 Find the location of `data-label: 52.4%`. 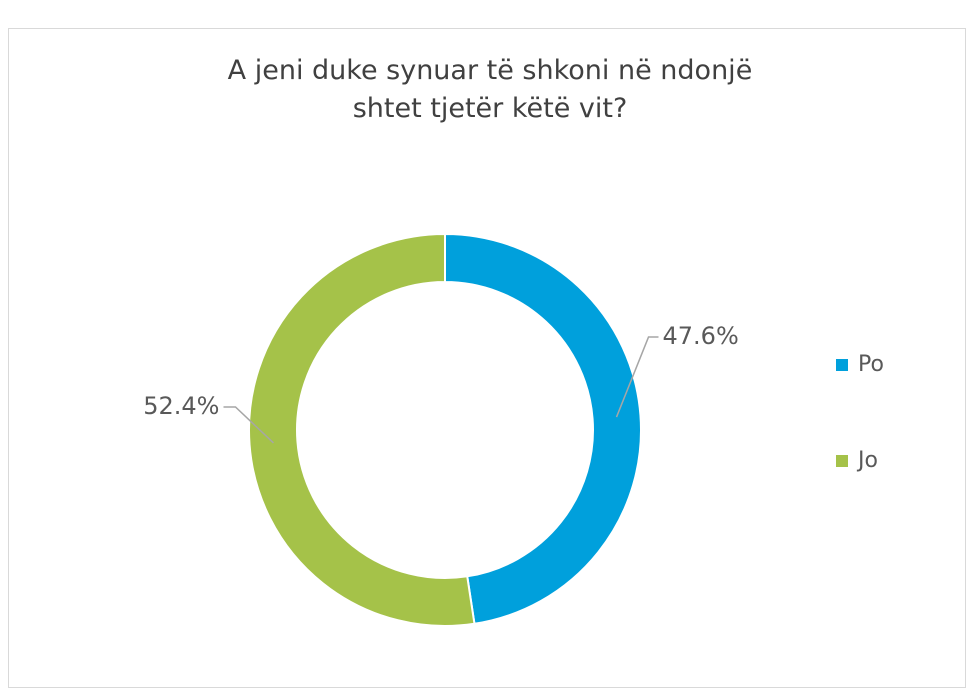

data-label: 52.4% is located at coordinates (181, 406).